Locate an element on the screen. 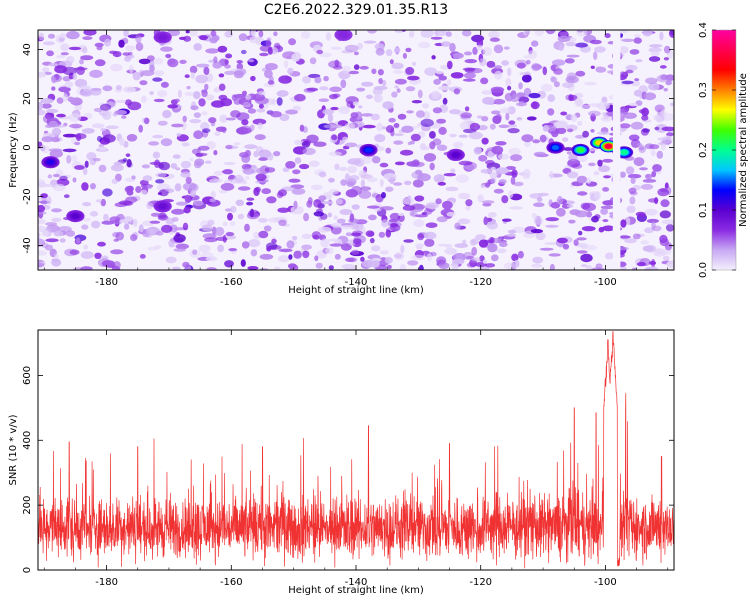 This screenshot has height=604, width=750. colorbar-tick-label: 0.0 is located at coordinates (703, 270).